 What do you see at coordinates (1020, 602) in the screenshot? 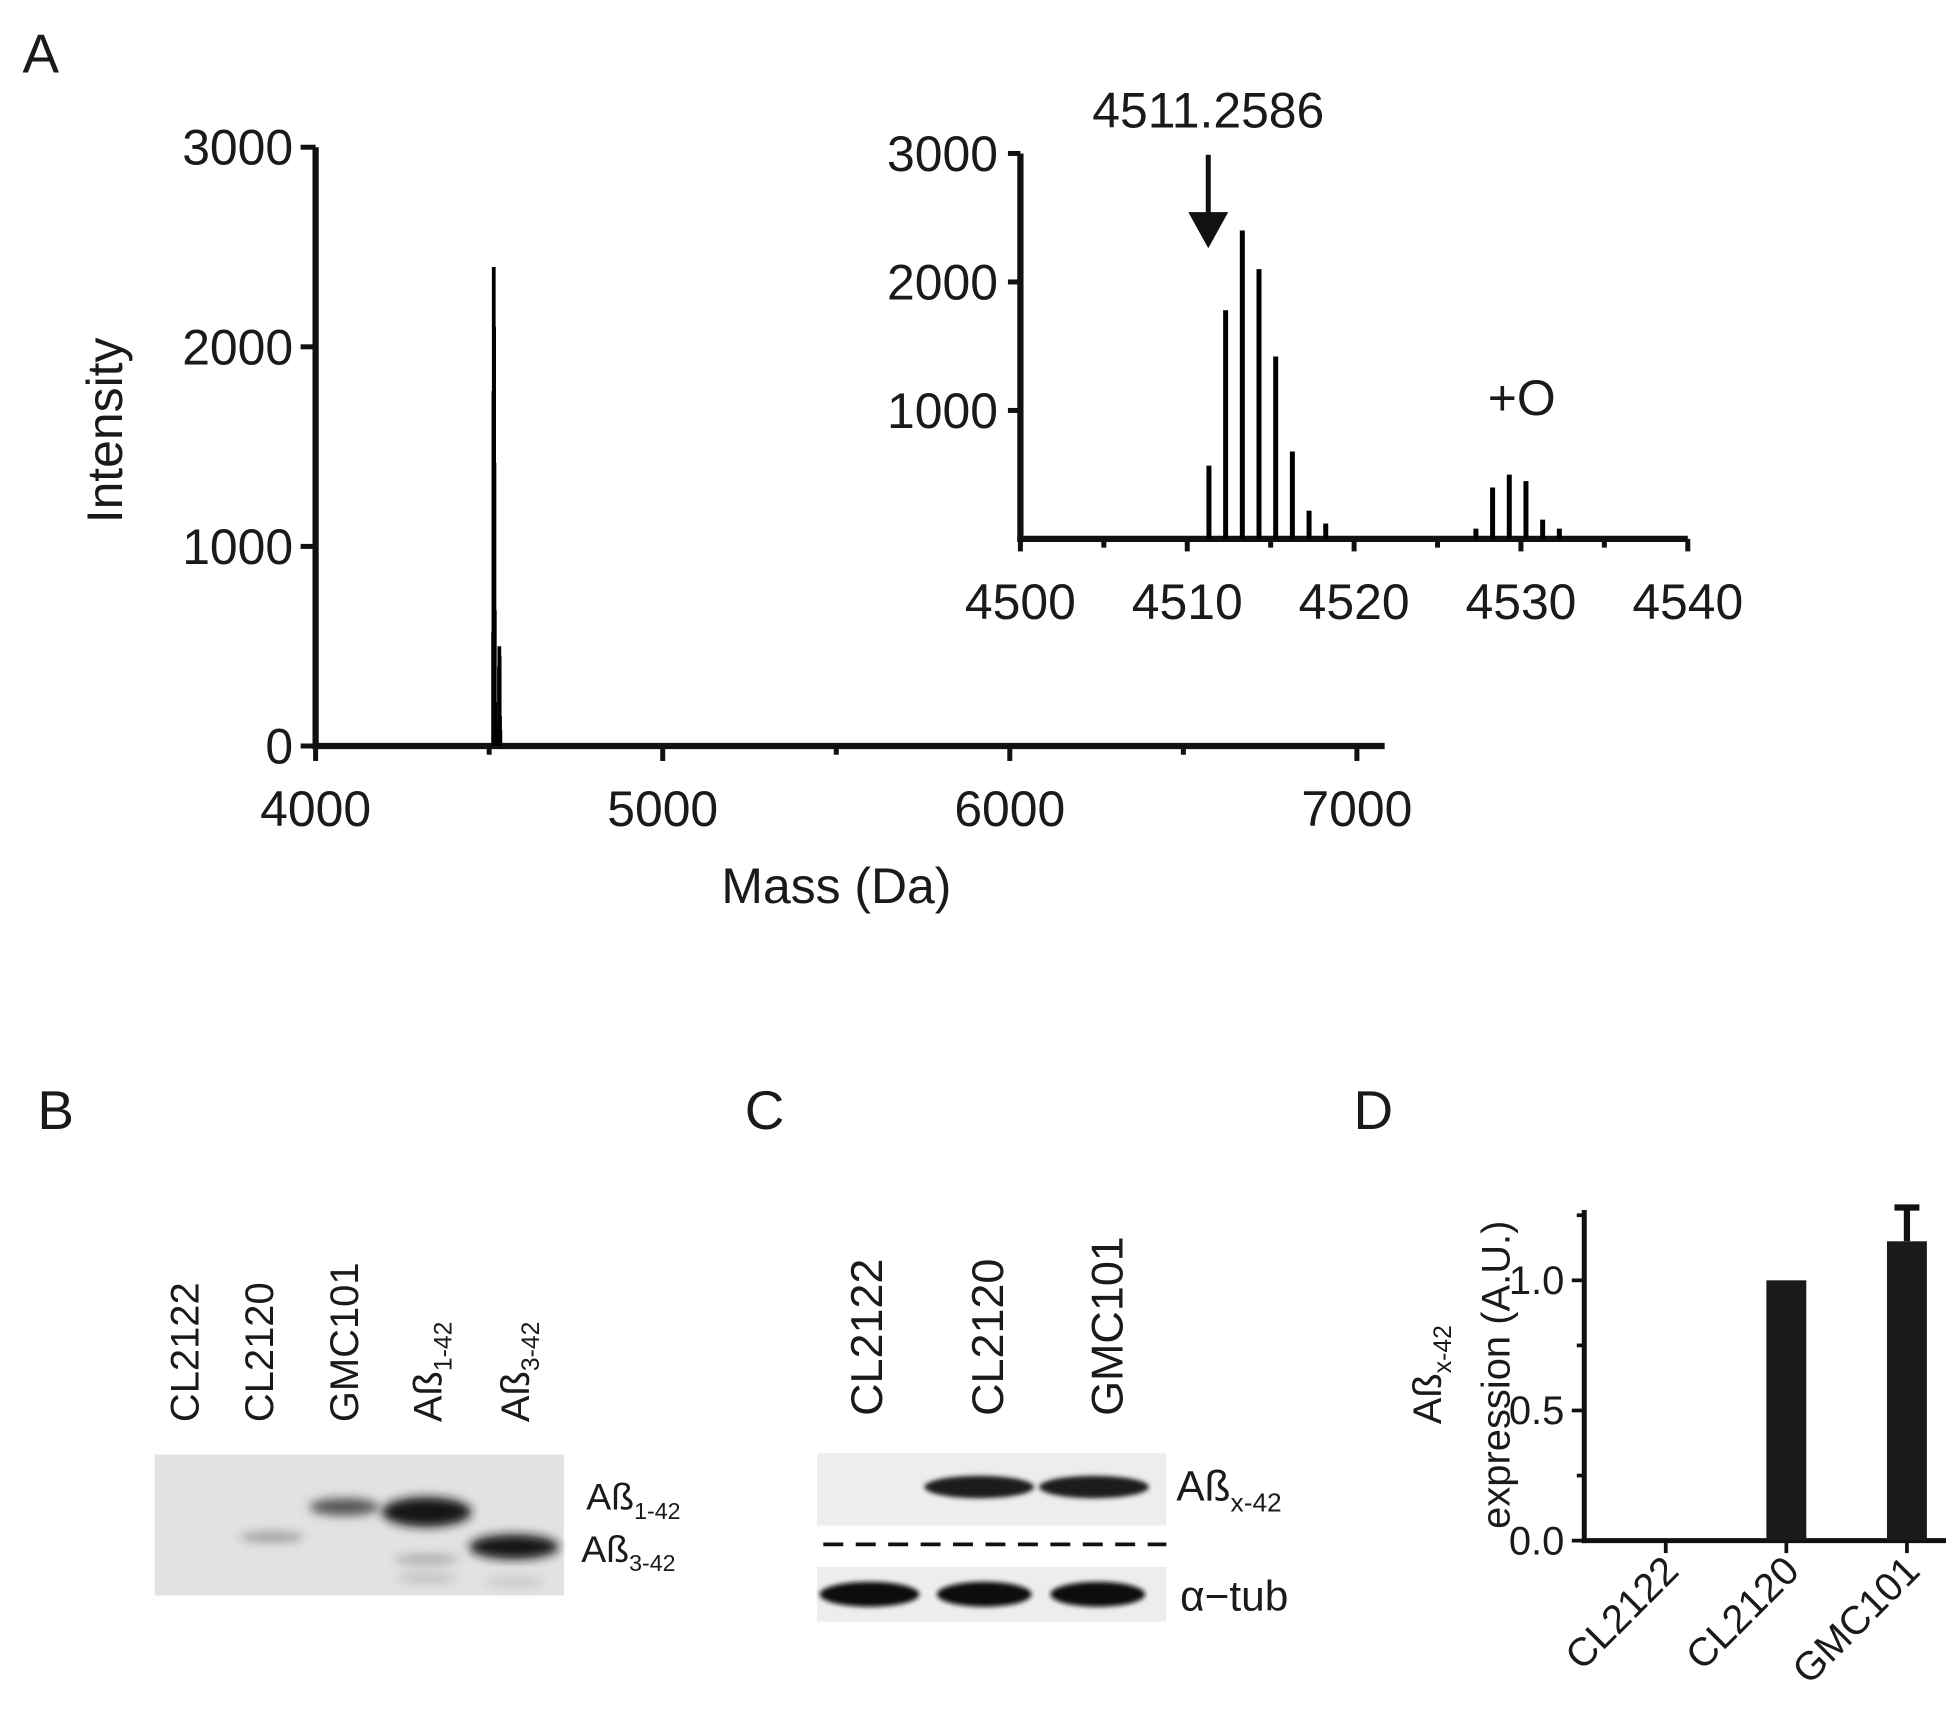
I see `x-tick-label: 4500` at bounding box center [1020, 602].